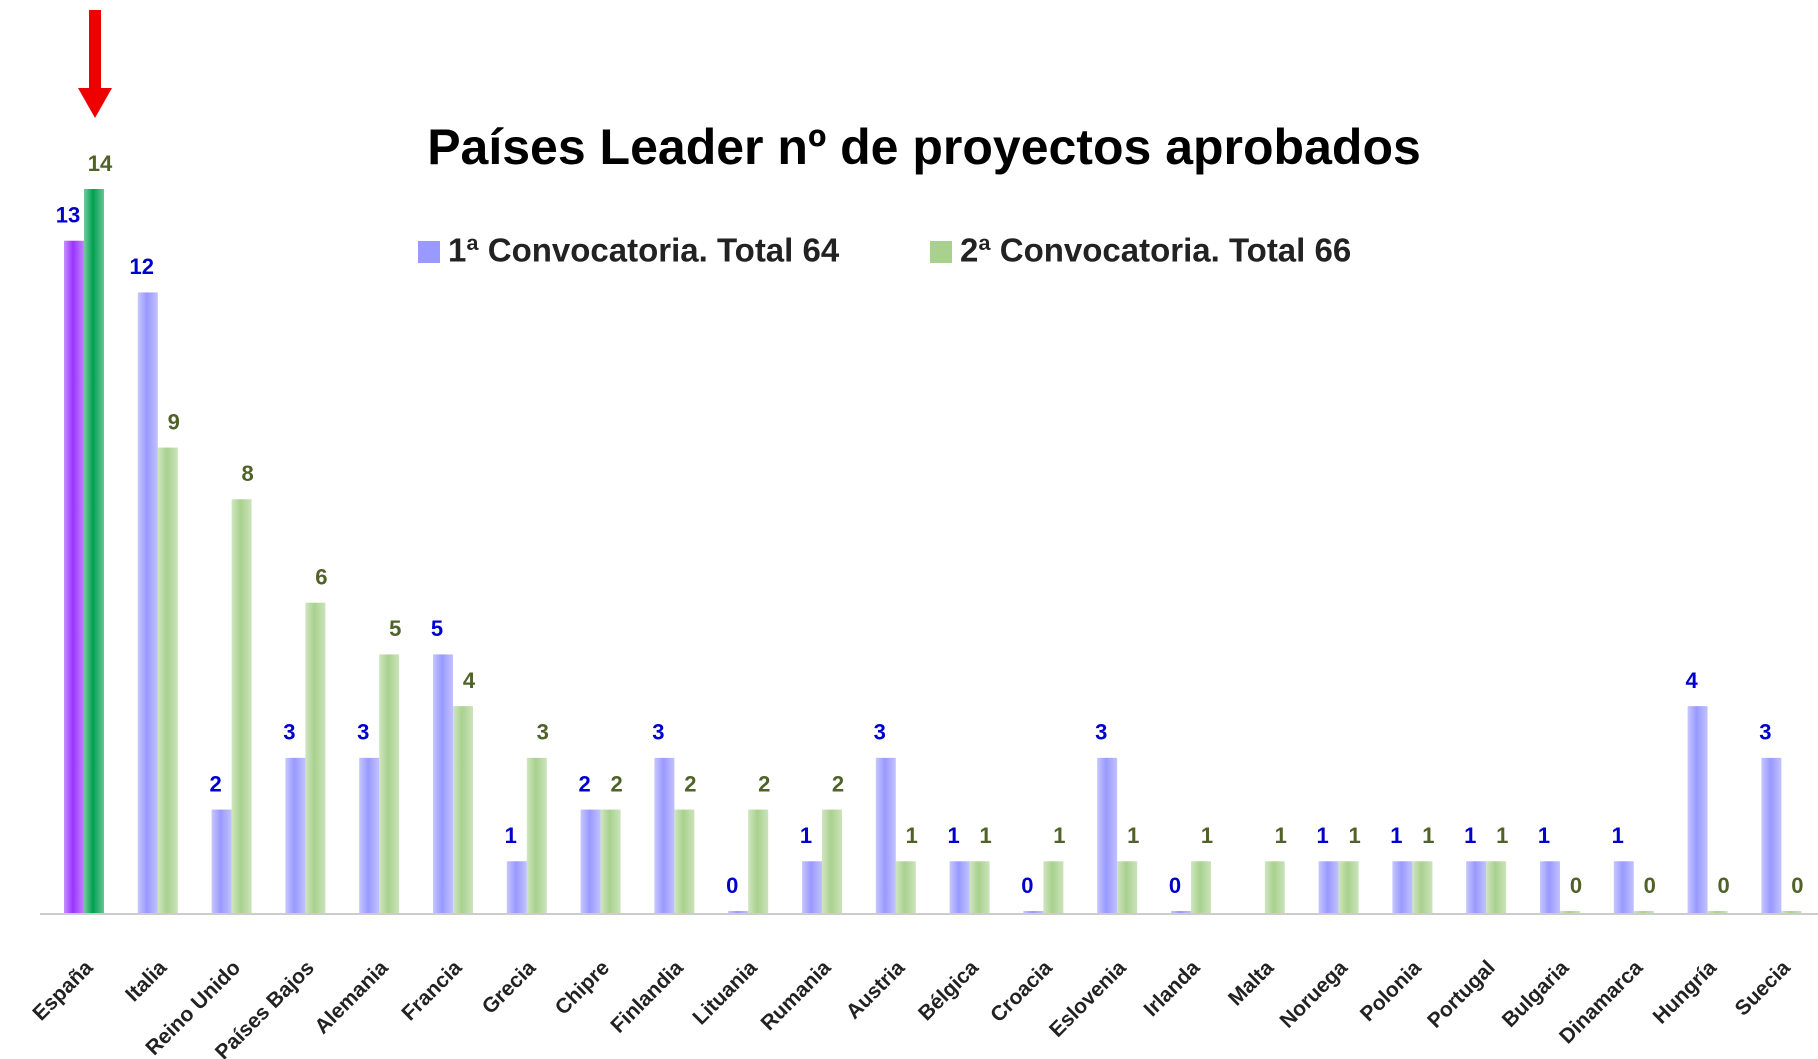 This screenshot has width=1818, height=1059. What do you see at coordinates (724, 992) in the screenshot?
I see `x-tick-label: Lituania` at bounding box center [724, 992].